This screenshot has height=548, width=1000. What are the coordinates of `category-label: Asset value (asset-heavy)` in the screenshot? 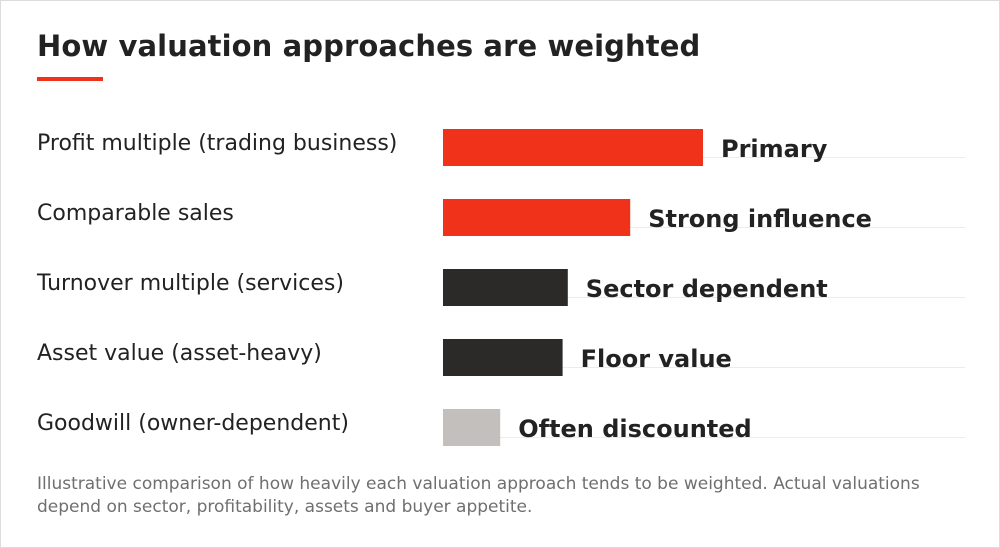 It's located at (179, 353).